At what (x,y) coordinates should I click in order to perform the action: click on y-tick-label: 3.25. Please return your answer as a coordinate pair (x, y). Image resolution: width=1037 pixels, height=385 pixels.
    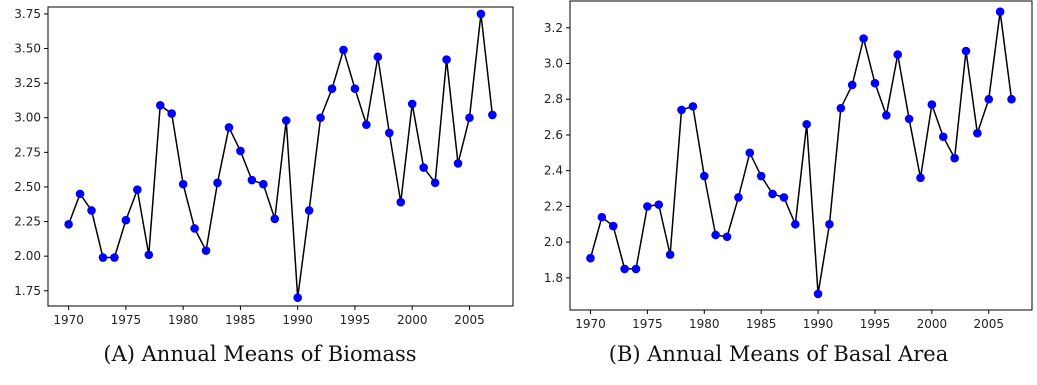
    Looking at the image, I should click on (27, 83).